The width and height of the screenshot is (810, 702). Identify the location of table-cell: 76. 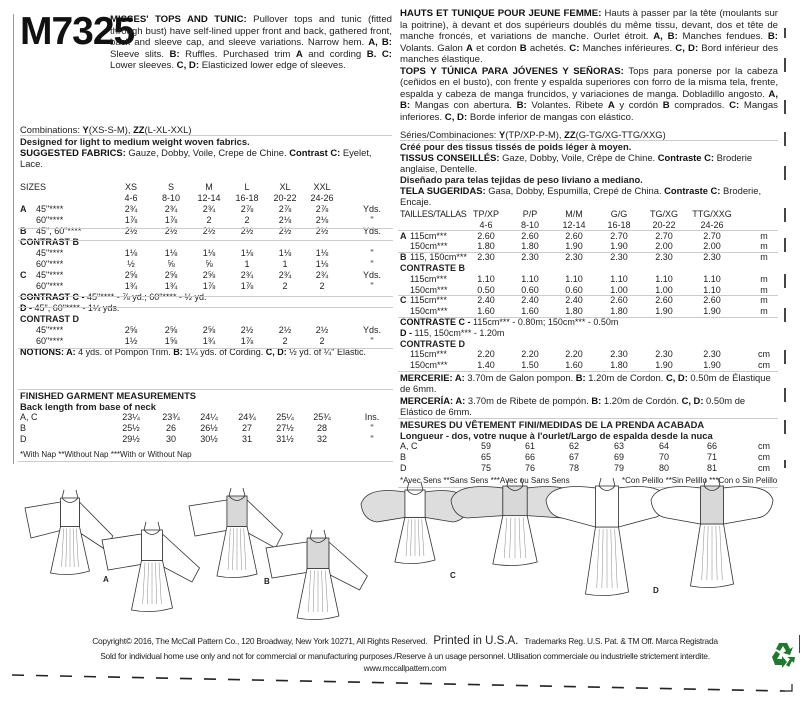
(529, 468).